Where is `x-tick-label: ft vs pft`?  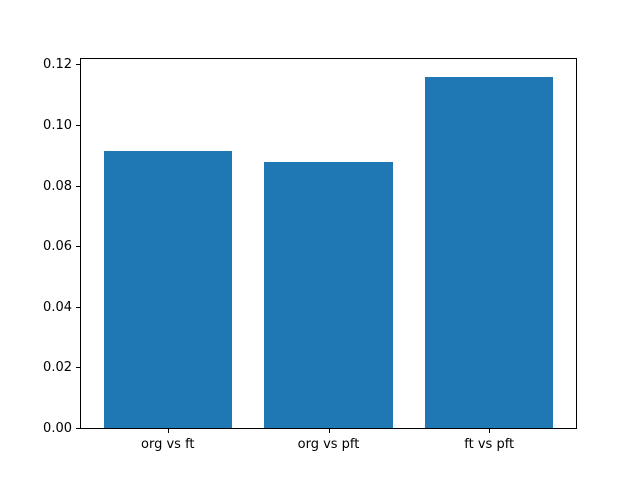
x-tick-label: ft vs pft is located at coordinates (489, 444).